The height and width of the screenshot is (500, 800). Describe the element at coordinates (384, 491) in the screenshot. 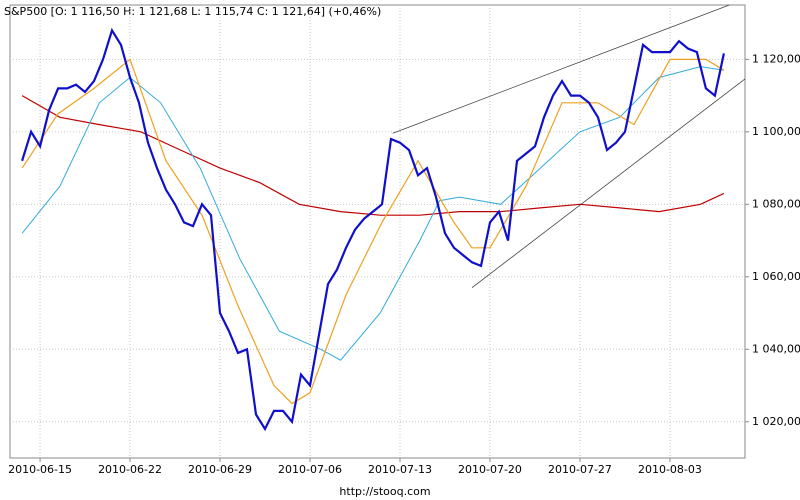

I see `footer: http://stooq.com` at that location.